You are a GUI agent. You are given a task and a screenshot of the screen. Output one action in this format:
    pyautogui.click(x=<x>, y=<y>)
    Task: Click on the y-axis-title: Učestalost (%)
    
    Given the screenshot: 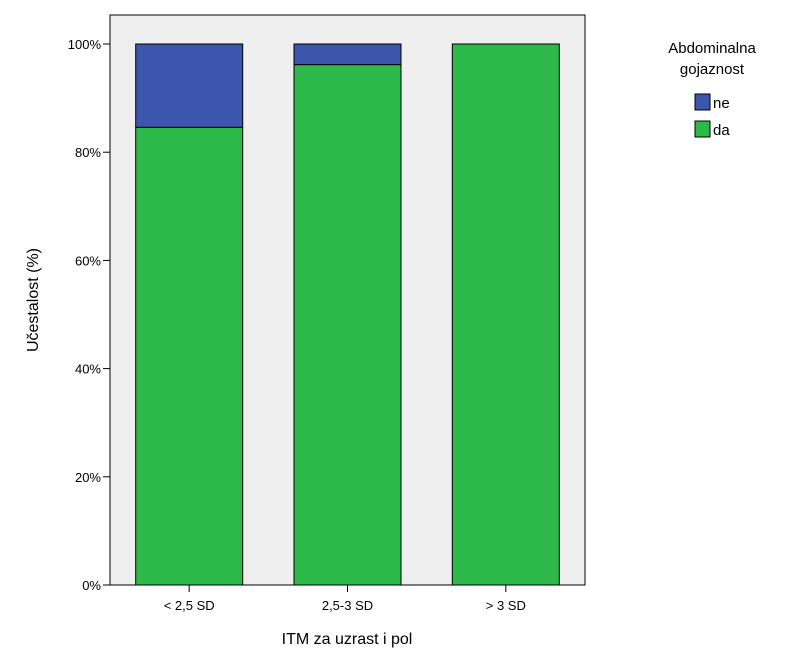 What is the action you would take?
    pyautogui.click(x=33, y=300)
    